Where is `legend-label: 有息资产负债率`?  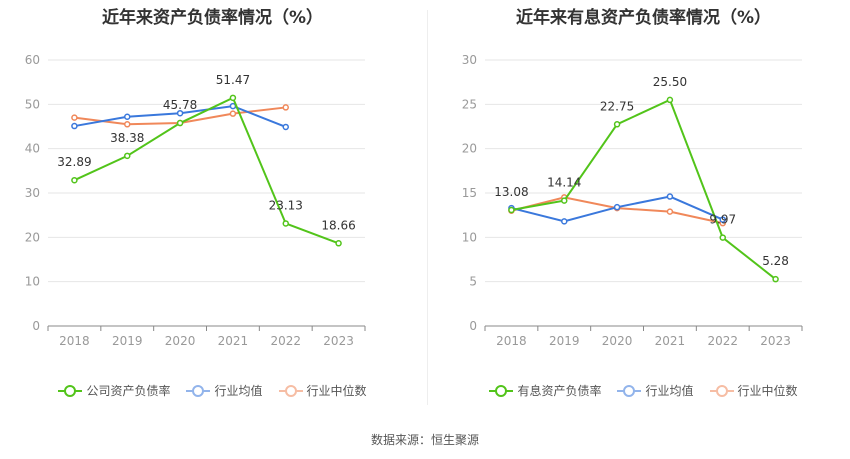
legend-label: 有息资产负债率 is located at coordinates (559, 391).